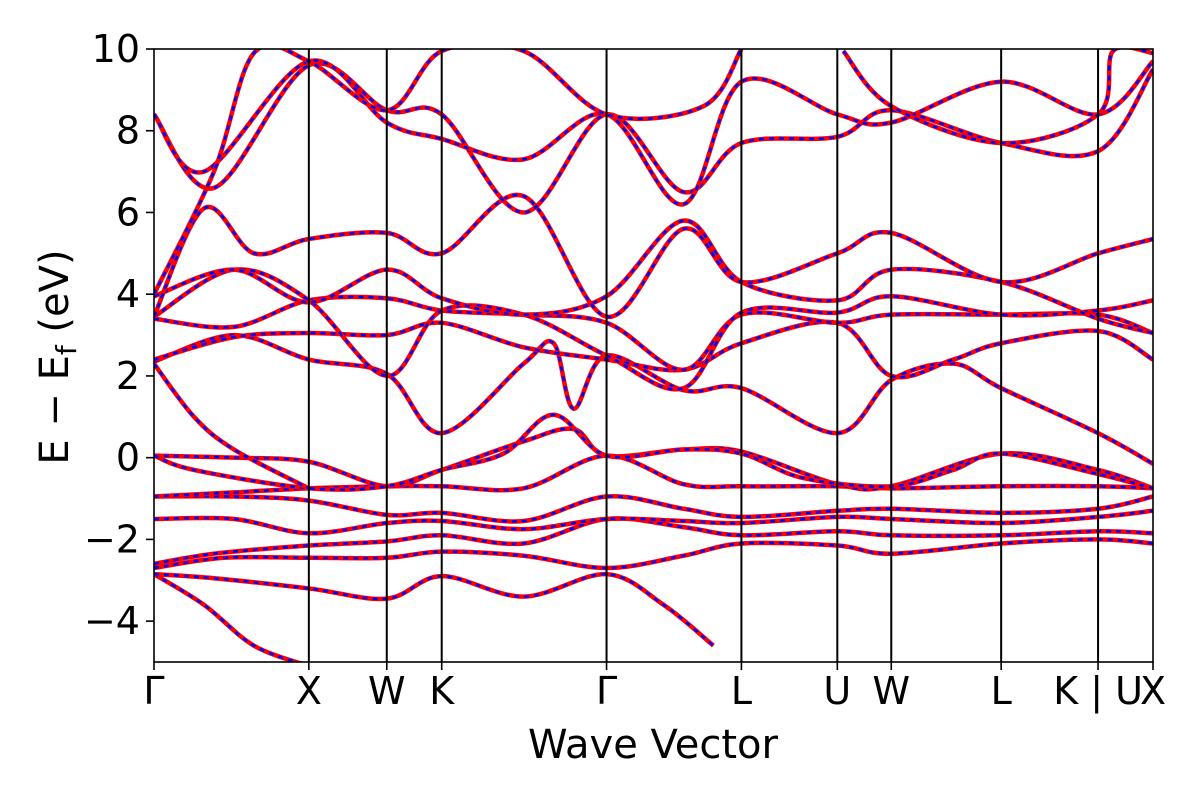 Image resolution: width=1200 pixels, height=800 pixels. Describe the element at coordinates (112, 621) in the screenshot. I see `y-tick-label-0: −4` at that location.